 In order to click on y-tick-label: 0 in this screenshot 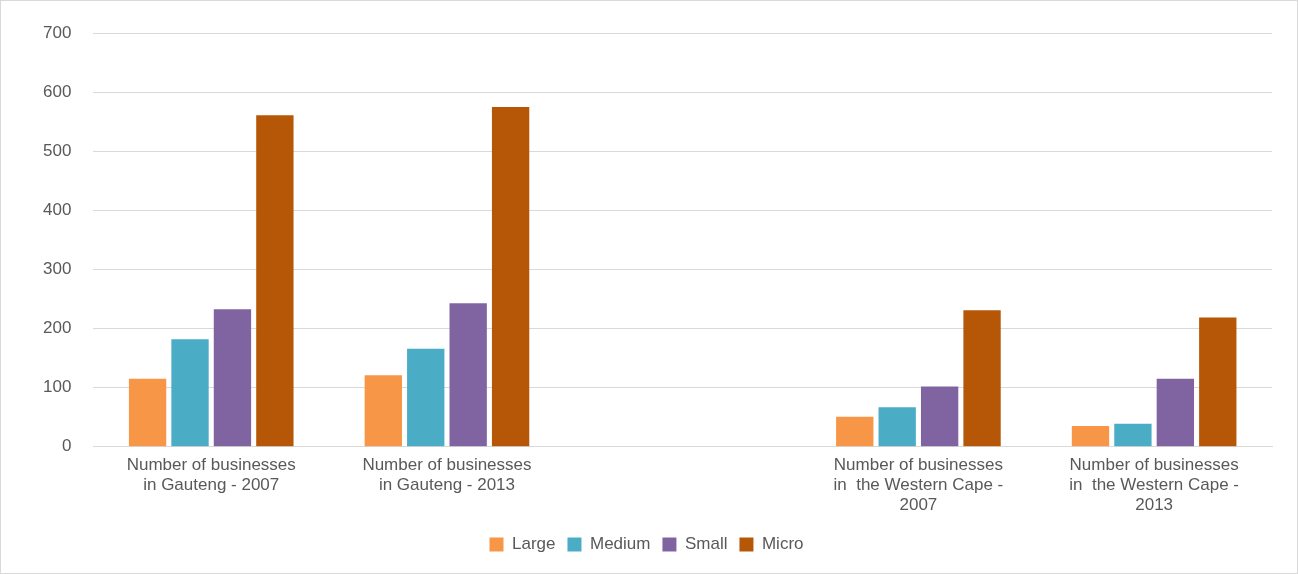, I will do `click(66, 446)`.